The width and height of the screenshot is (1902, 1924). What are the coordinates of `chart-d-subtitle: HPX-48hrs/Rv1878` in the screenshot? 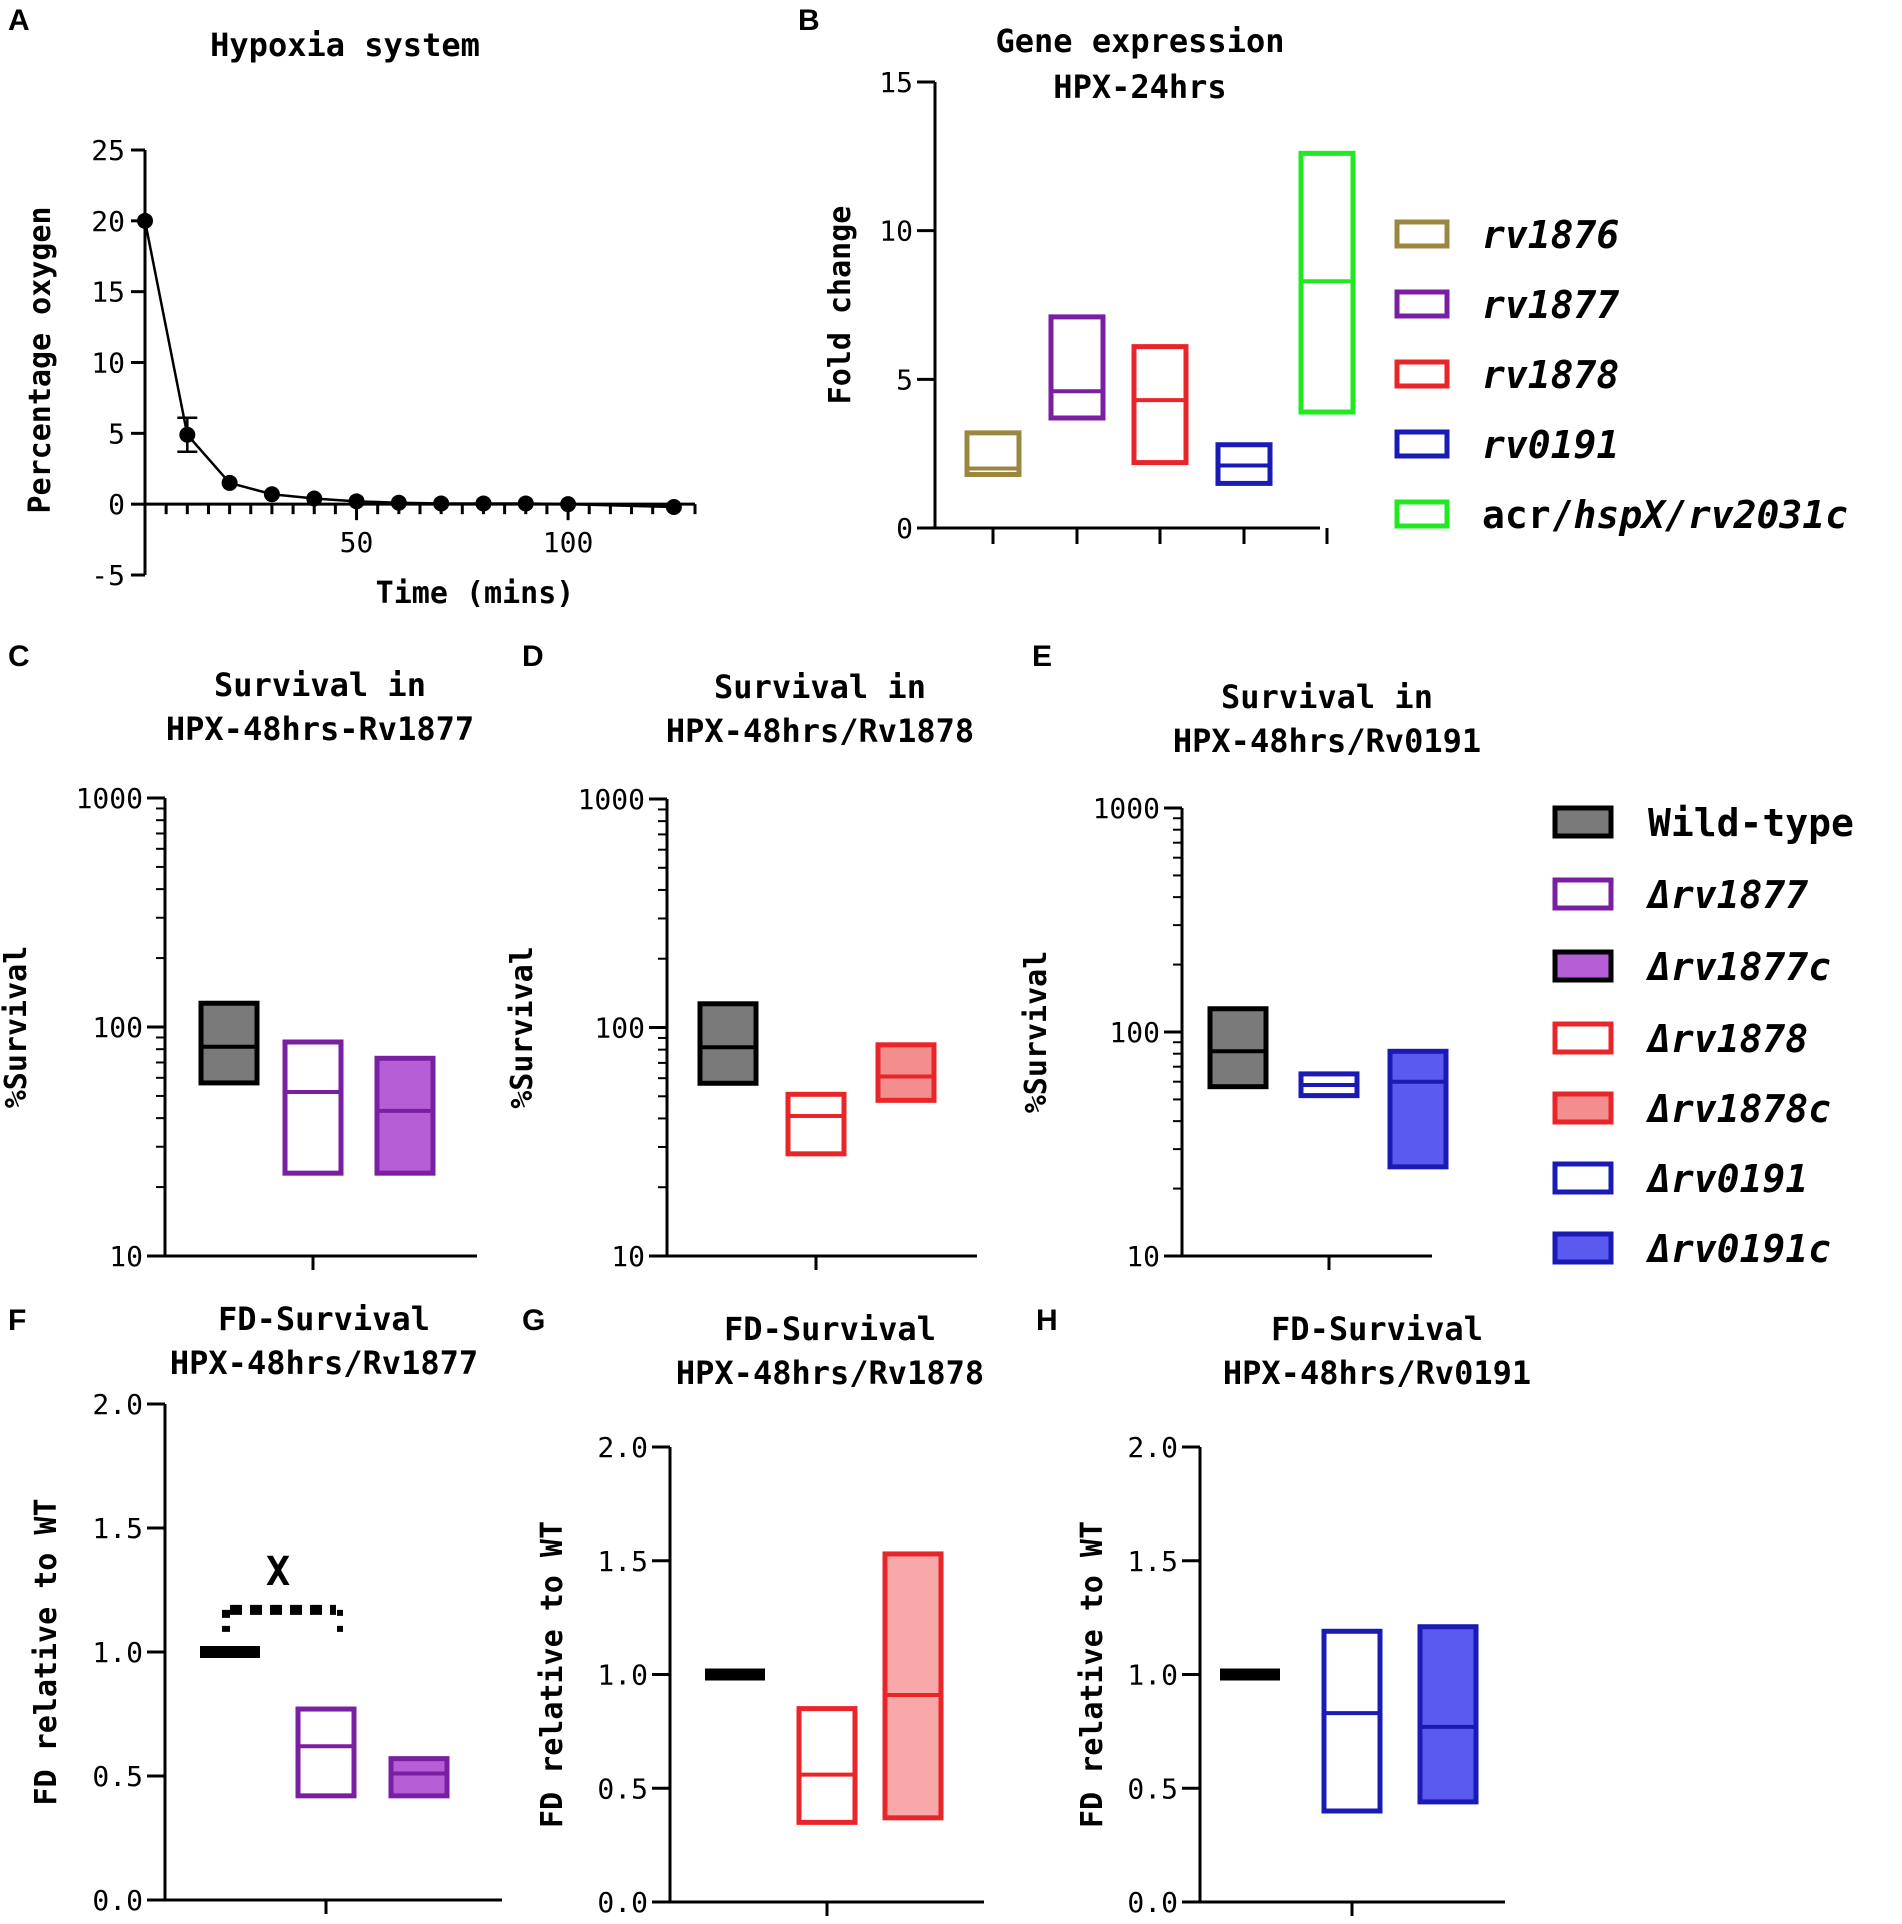 It's located at (820, 731).